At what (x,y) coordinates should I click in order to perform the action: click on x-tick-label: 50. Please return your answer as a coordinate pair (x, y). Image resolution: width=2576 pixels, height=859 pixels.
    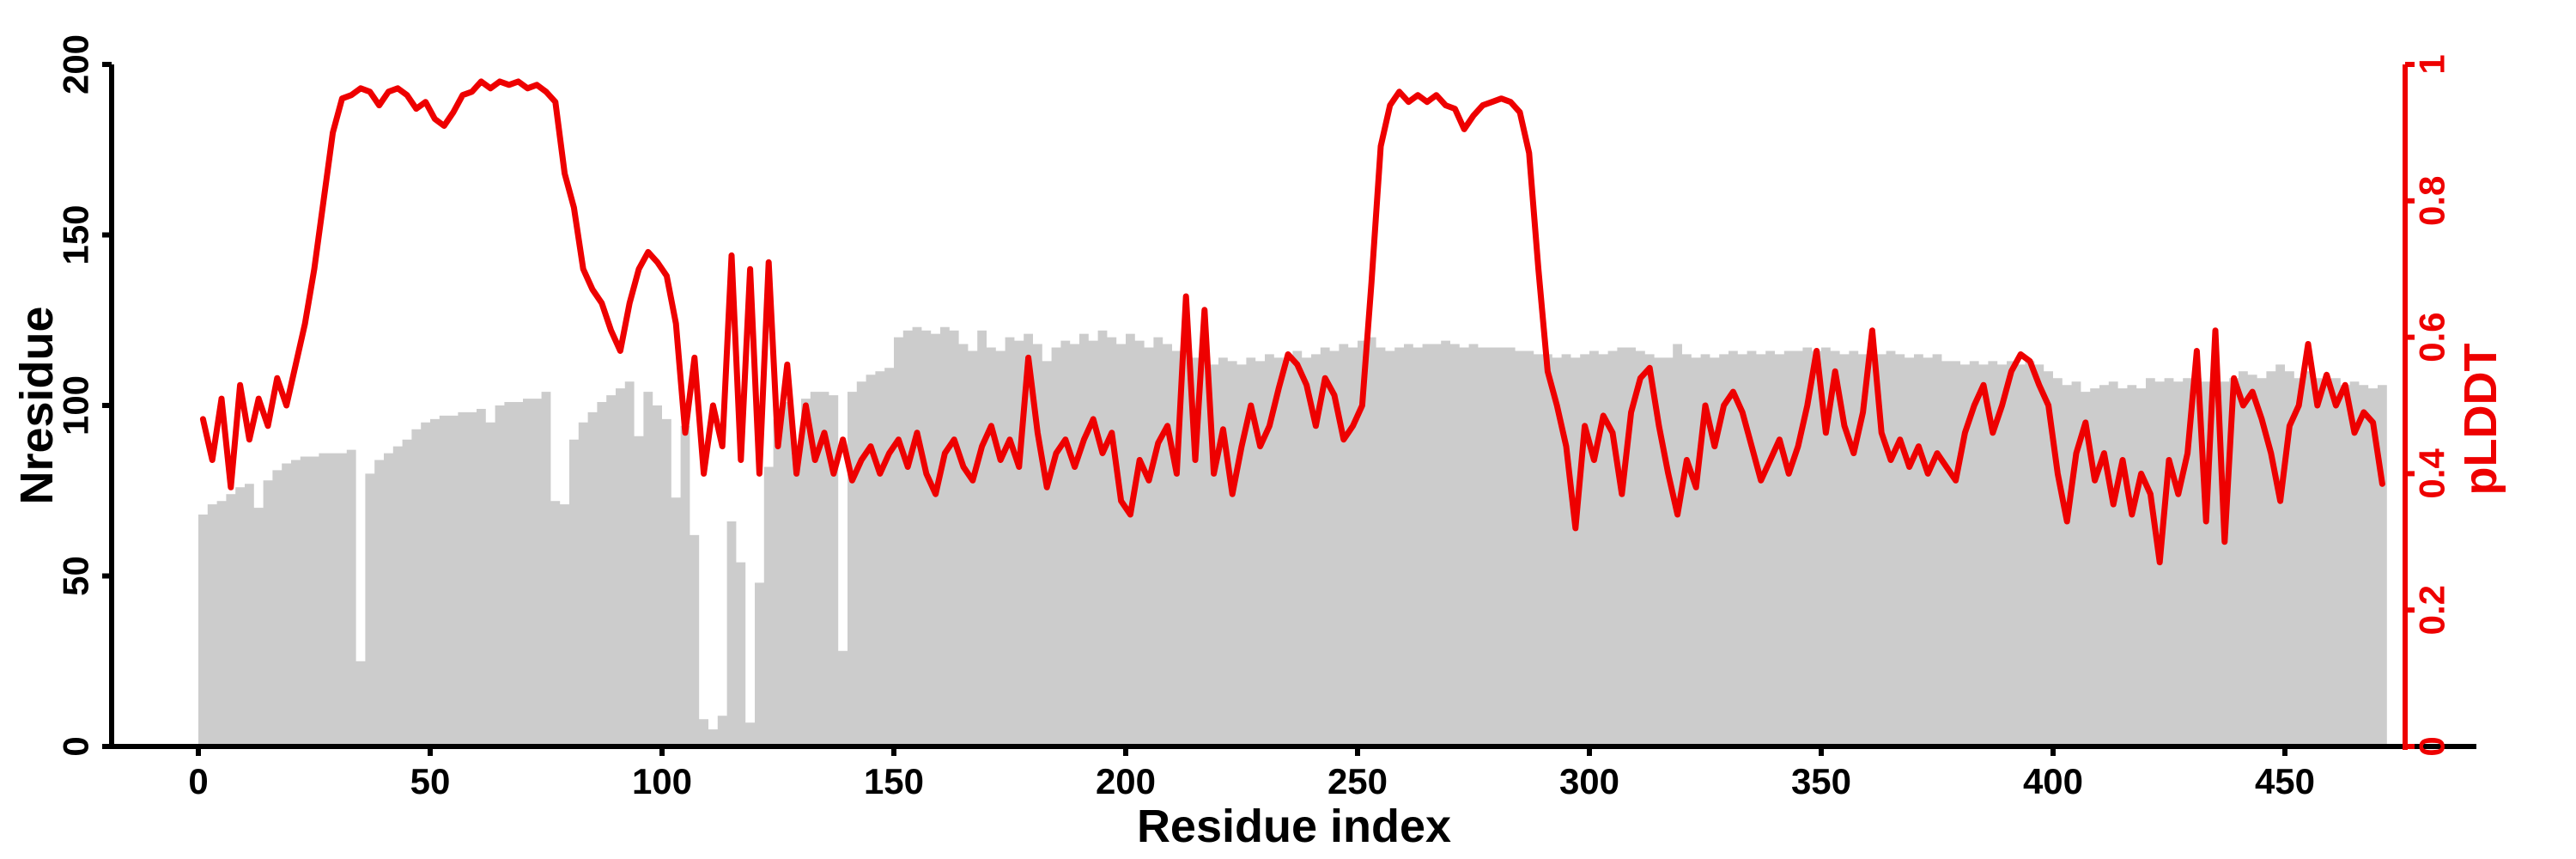
    Looking at the image, I should click on (431, 781).